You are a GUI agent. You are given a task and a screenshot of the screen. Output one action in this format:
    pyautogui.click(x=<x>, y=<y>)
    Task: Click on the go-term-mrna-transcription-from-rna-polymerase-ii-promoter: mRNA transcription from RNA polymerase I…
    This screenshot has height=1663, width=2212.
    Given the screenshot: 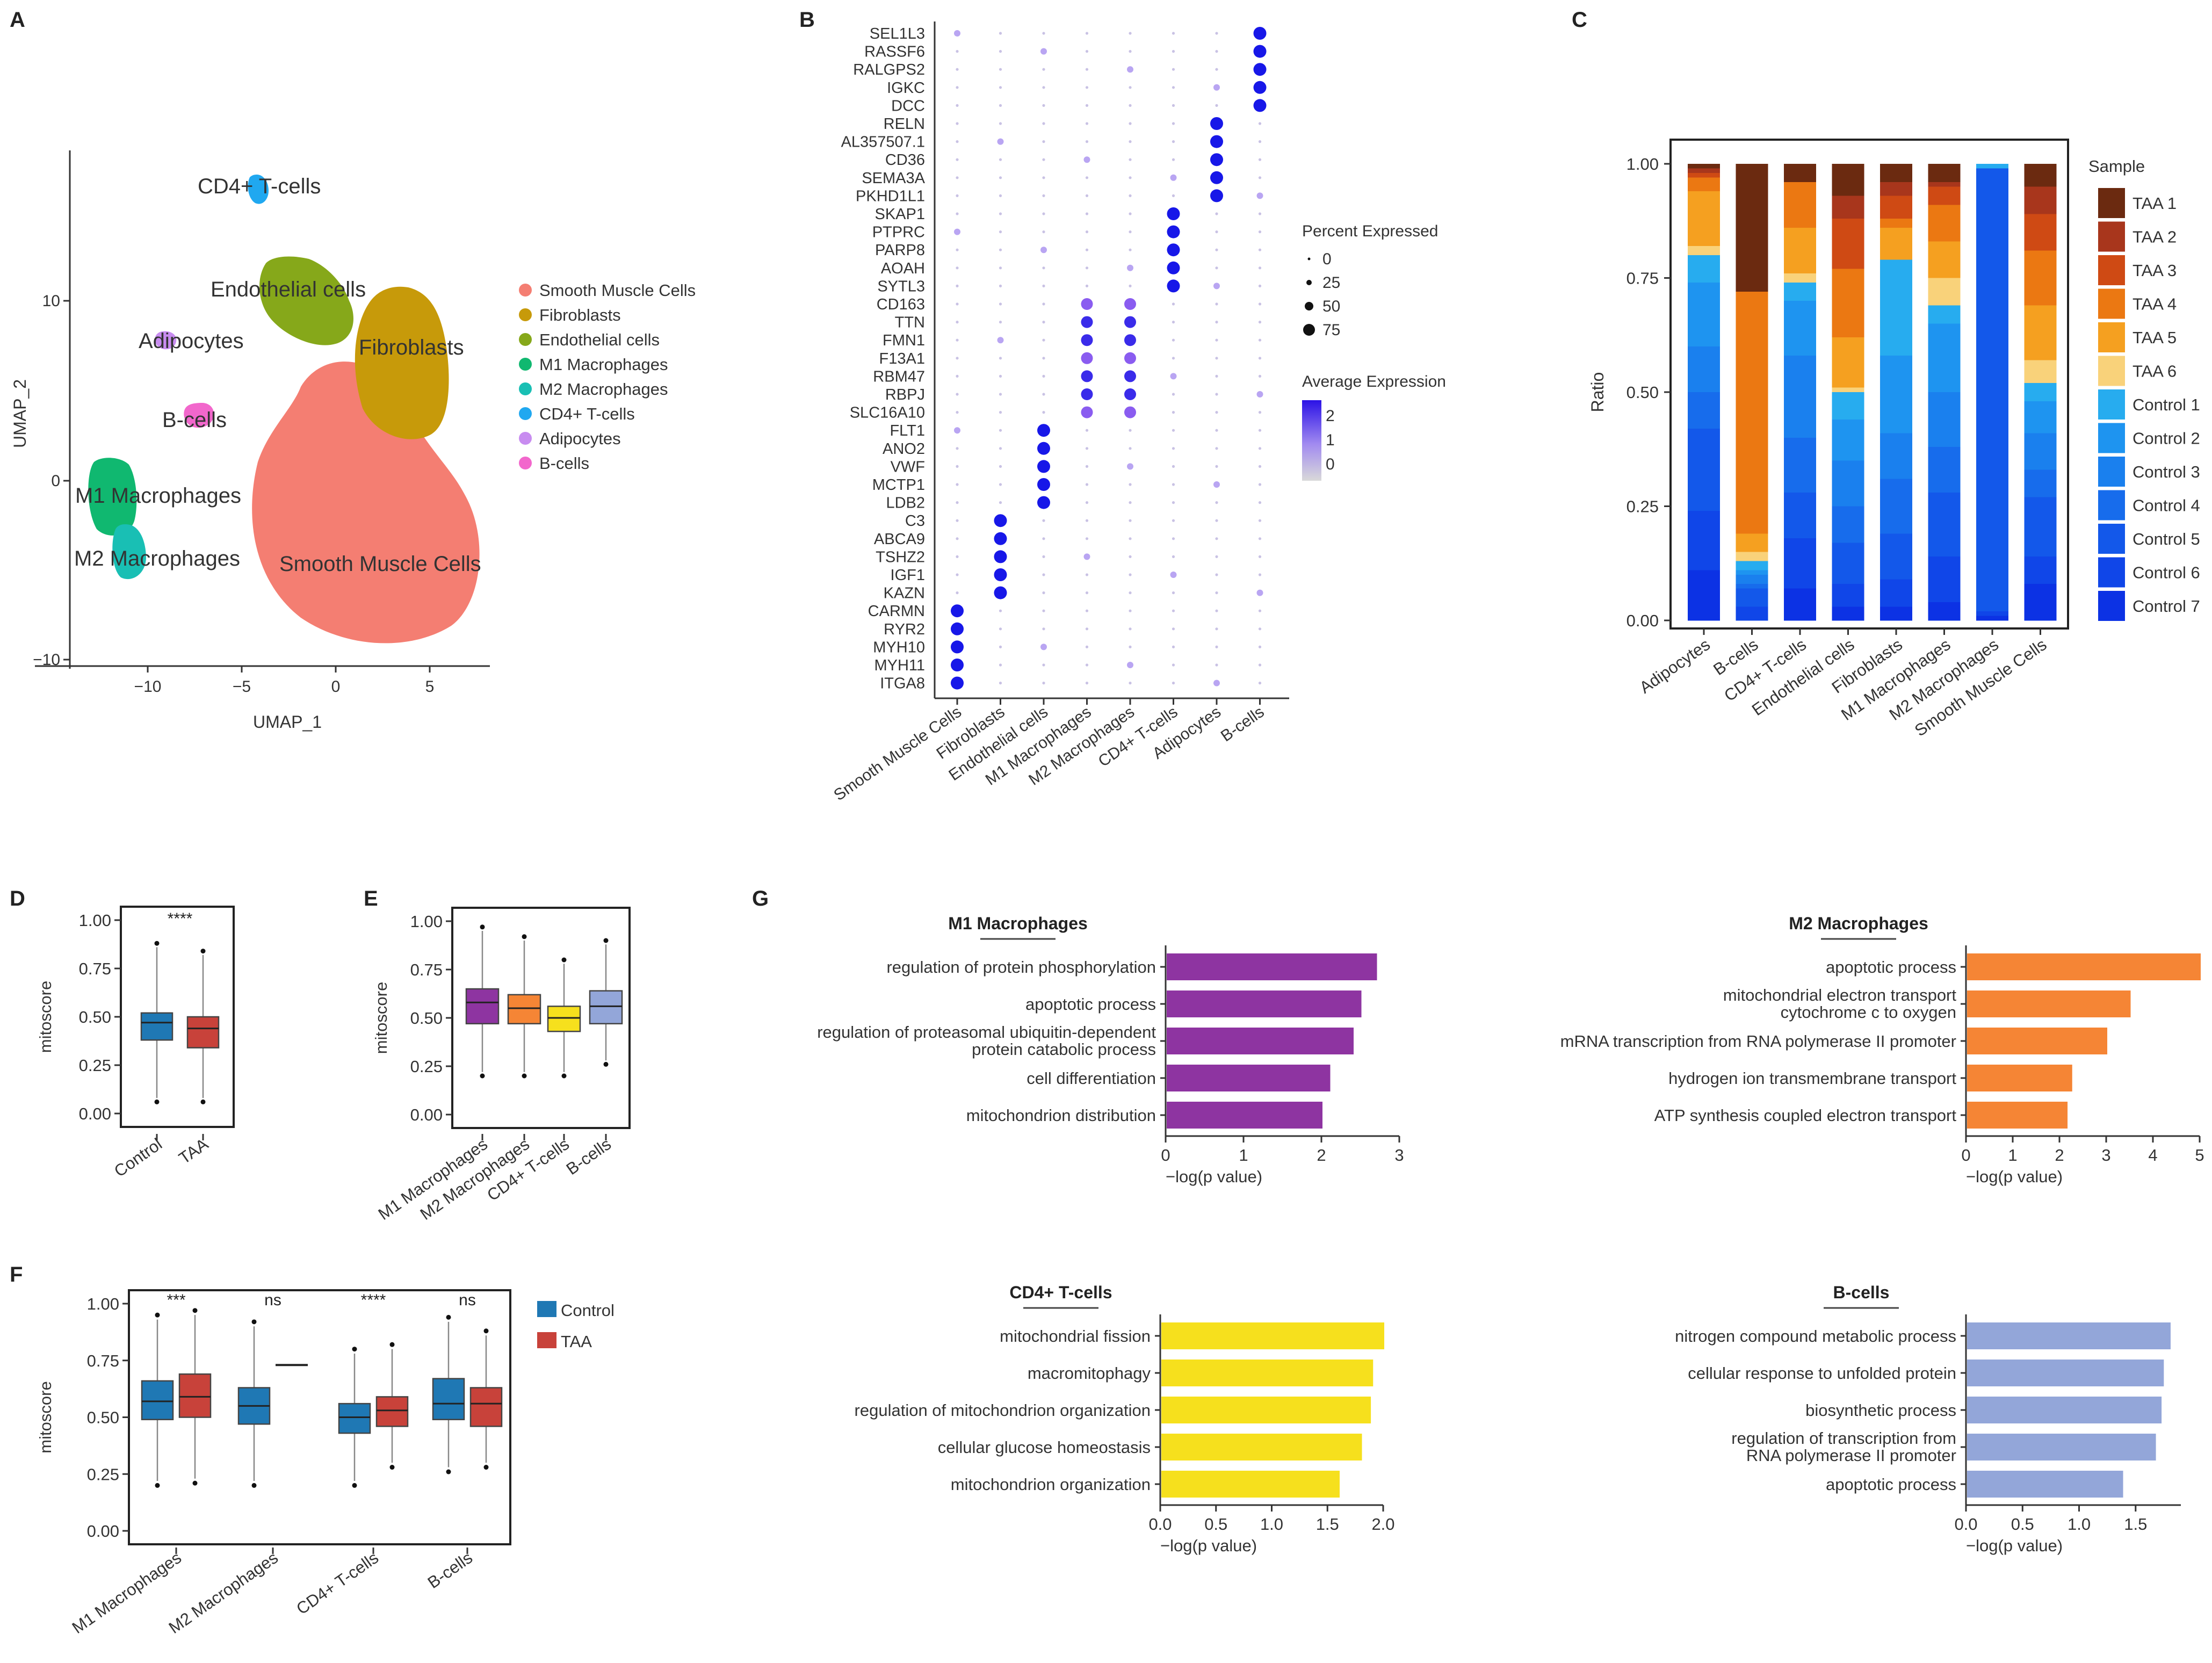 What is the action you would take?
    pyautogui.click(x=1758, y=1041)
    